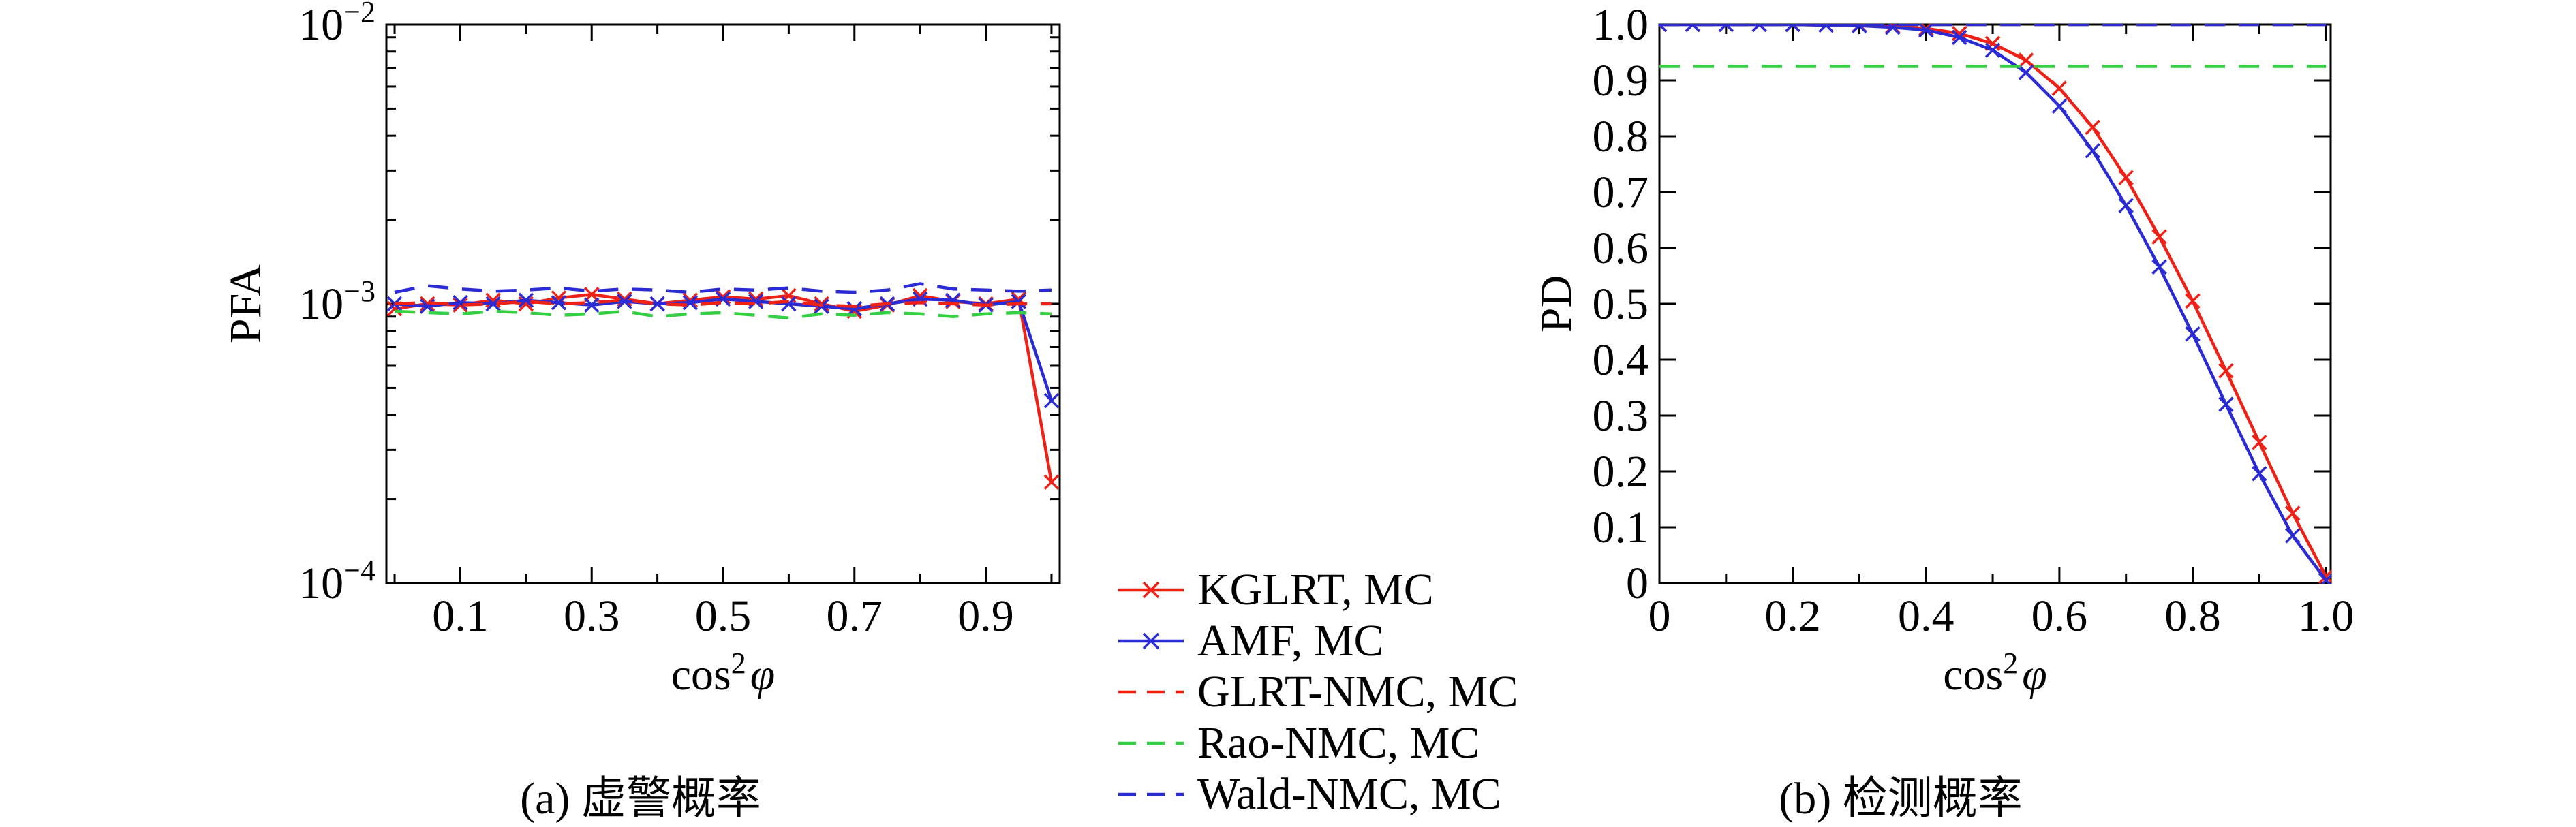 The width and height of the screenshot is (2576, 827). I want to click on legend-item-amf-mc: AMF, MC, so click(1317, 640).